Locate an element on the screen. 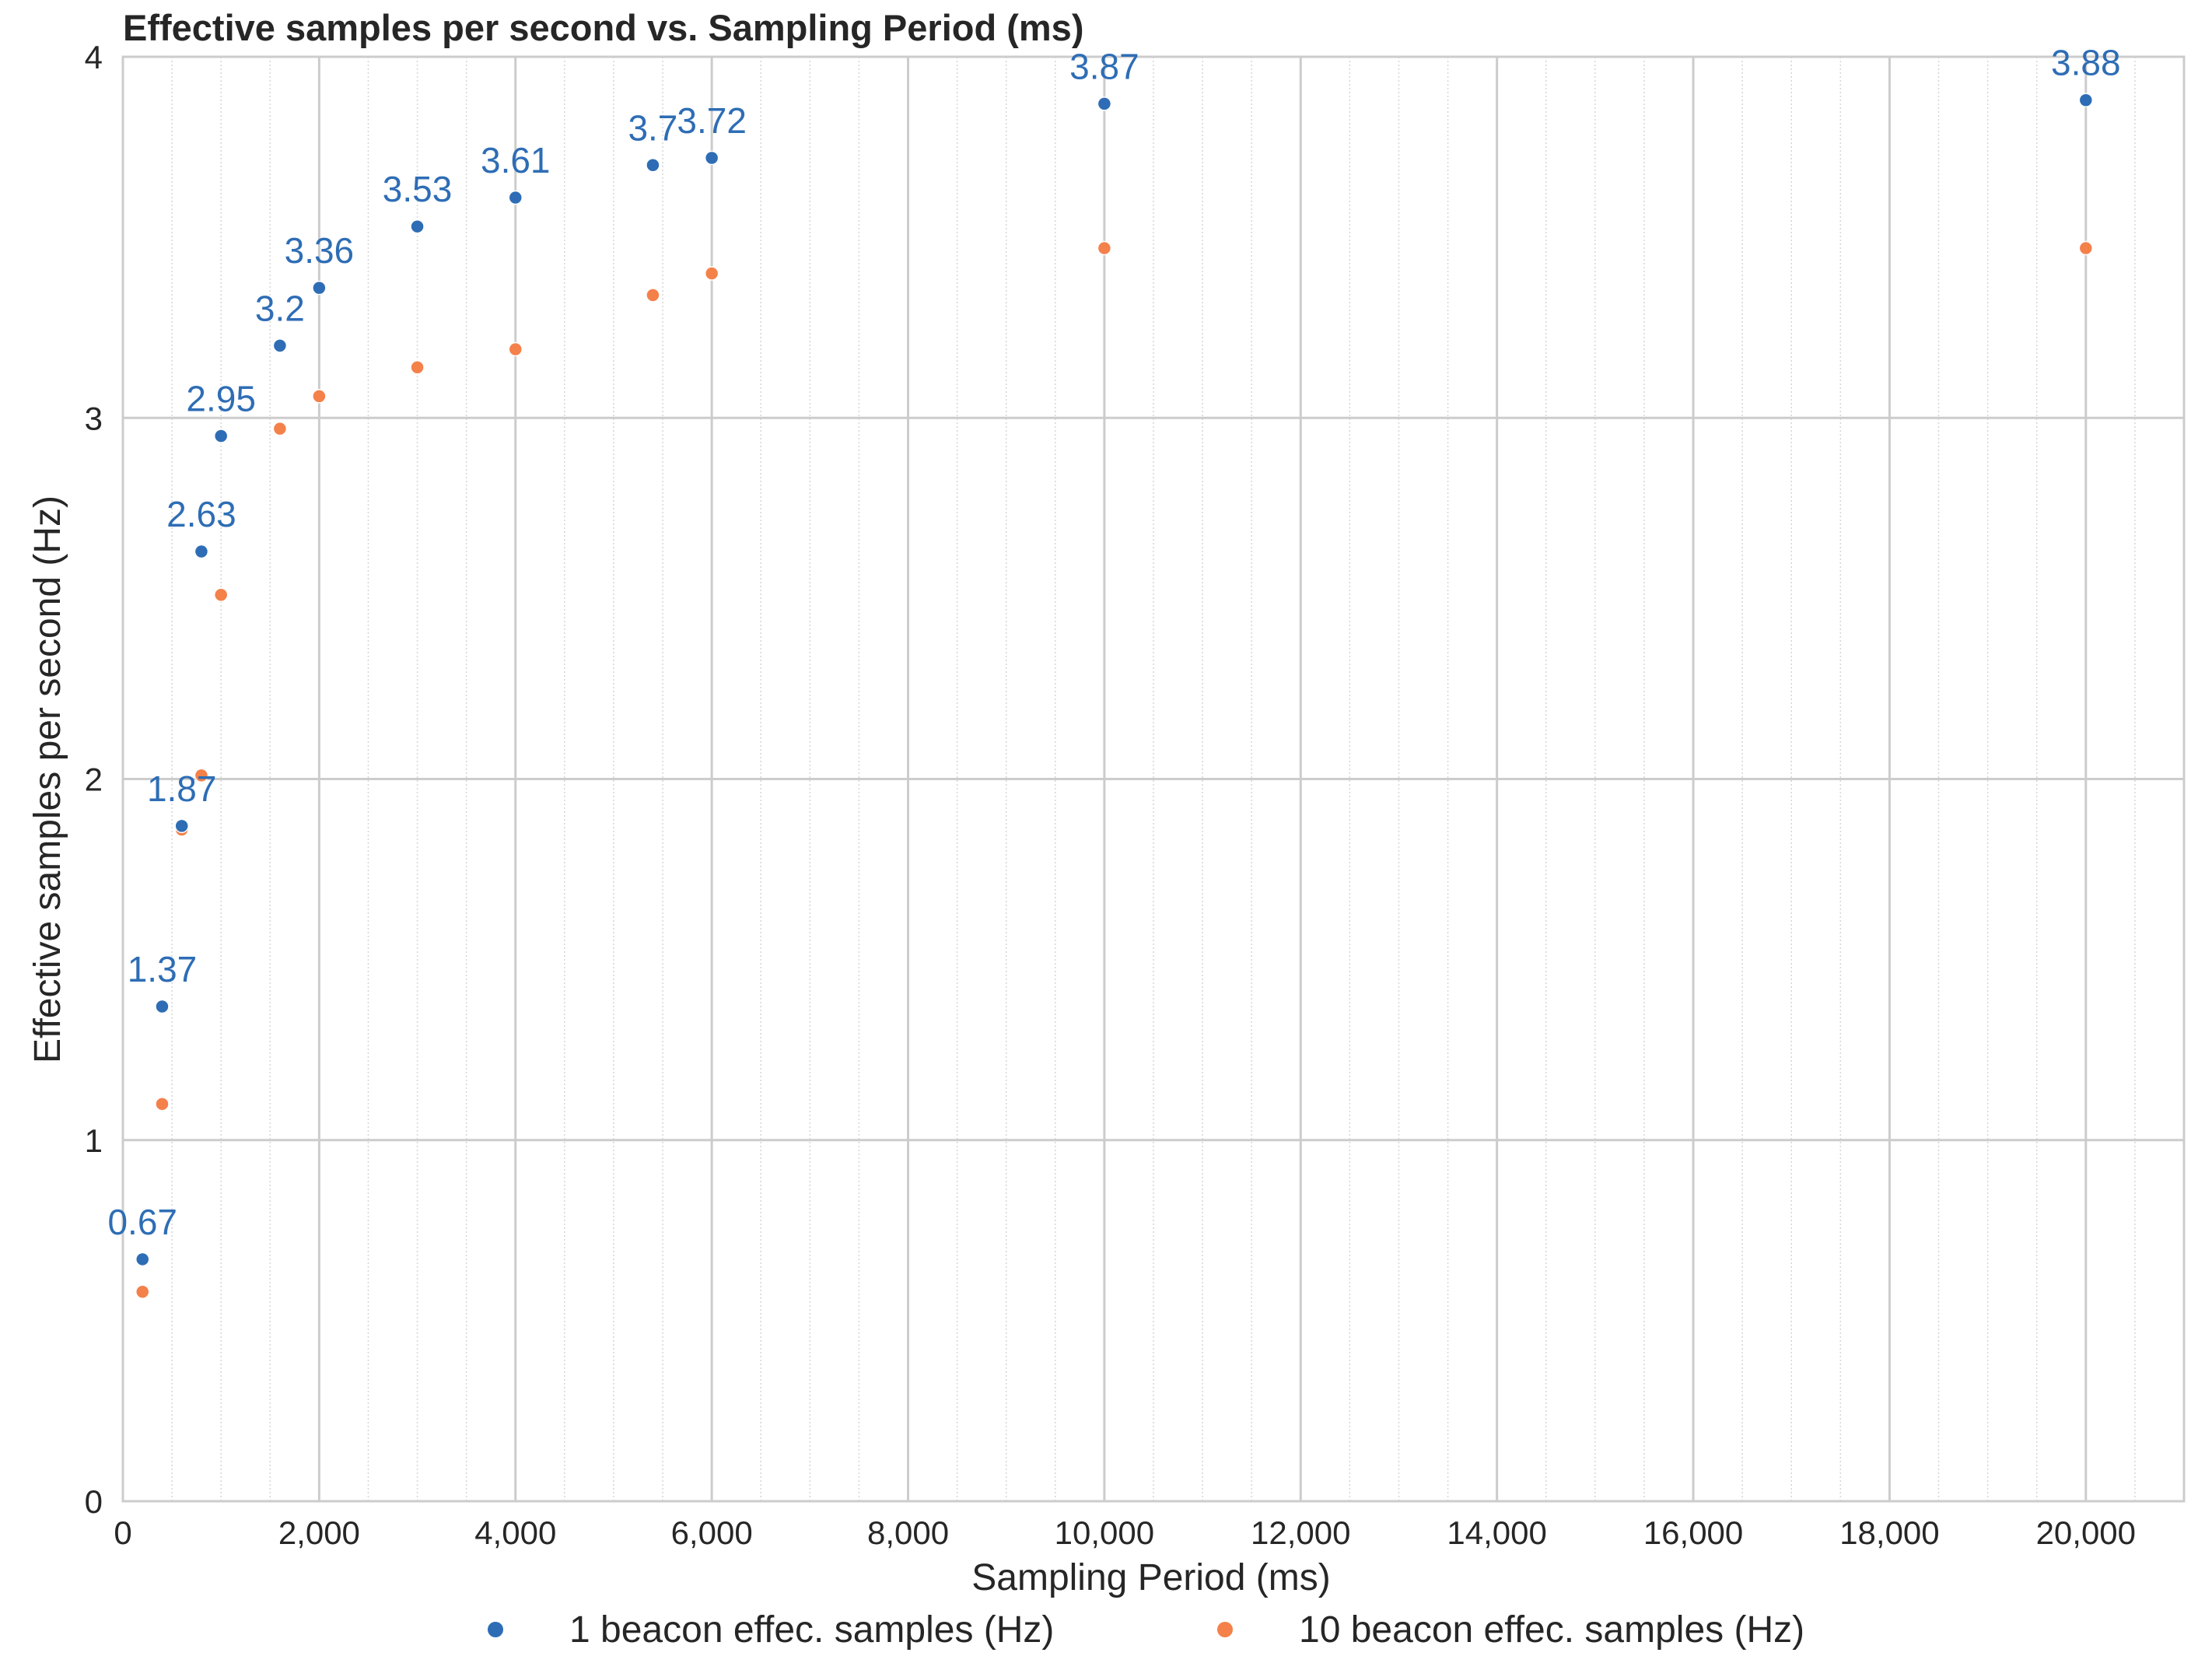 The image size is (2212, 1670). data-label-1-beacon: 3.88 is located at coordinates (2086, 63).